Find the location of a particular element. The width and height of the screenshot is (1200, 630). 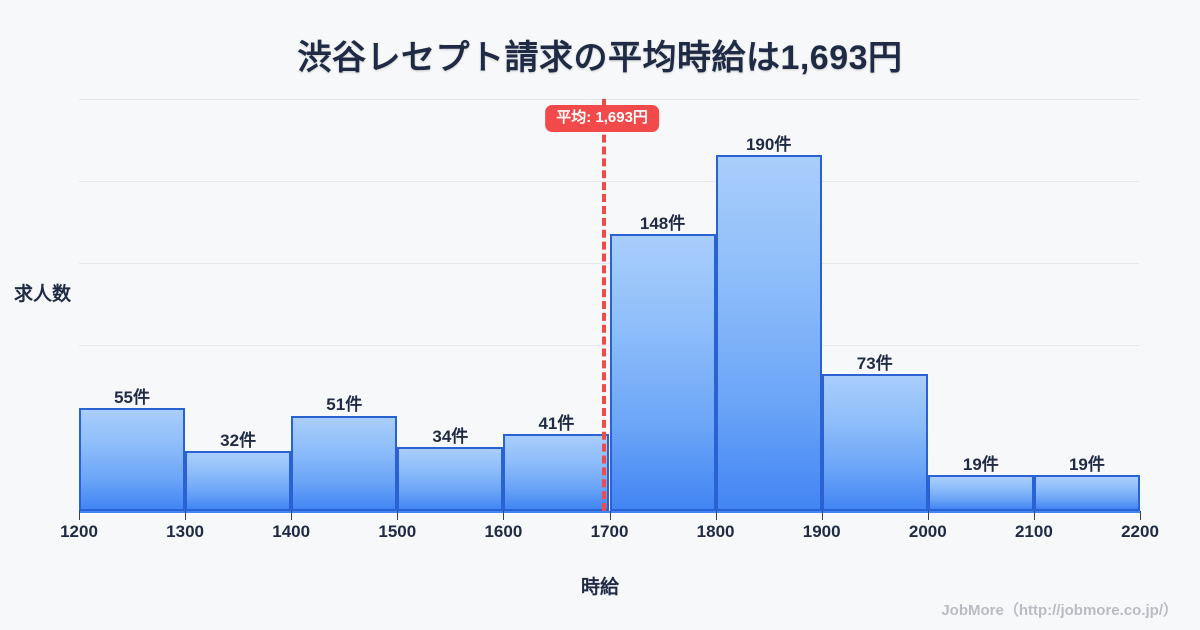

x-axis-tick-label: 1900 is located at coordinates (821, 531).